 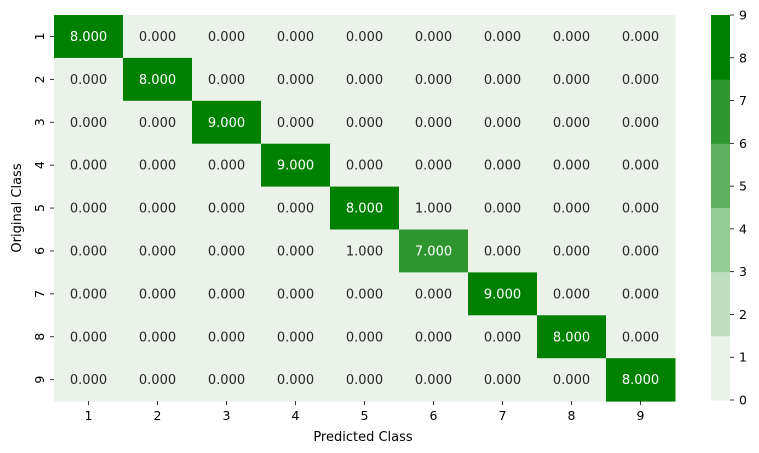 What do you see at coordinates (43, 208) in the screenshot?
I see `y-axis-ticks: 1 2 3 4 5 6 7 8 9` at bounding box center [43, 208].